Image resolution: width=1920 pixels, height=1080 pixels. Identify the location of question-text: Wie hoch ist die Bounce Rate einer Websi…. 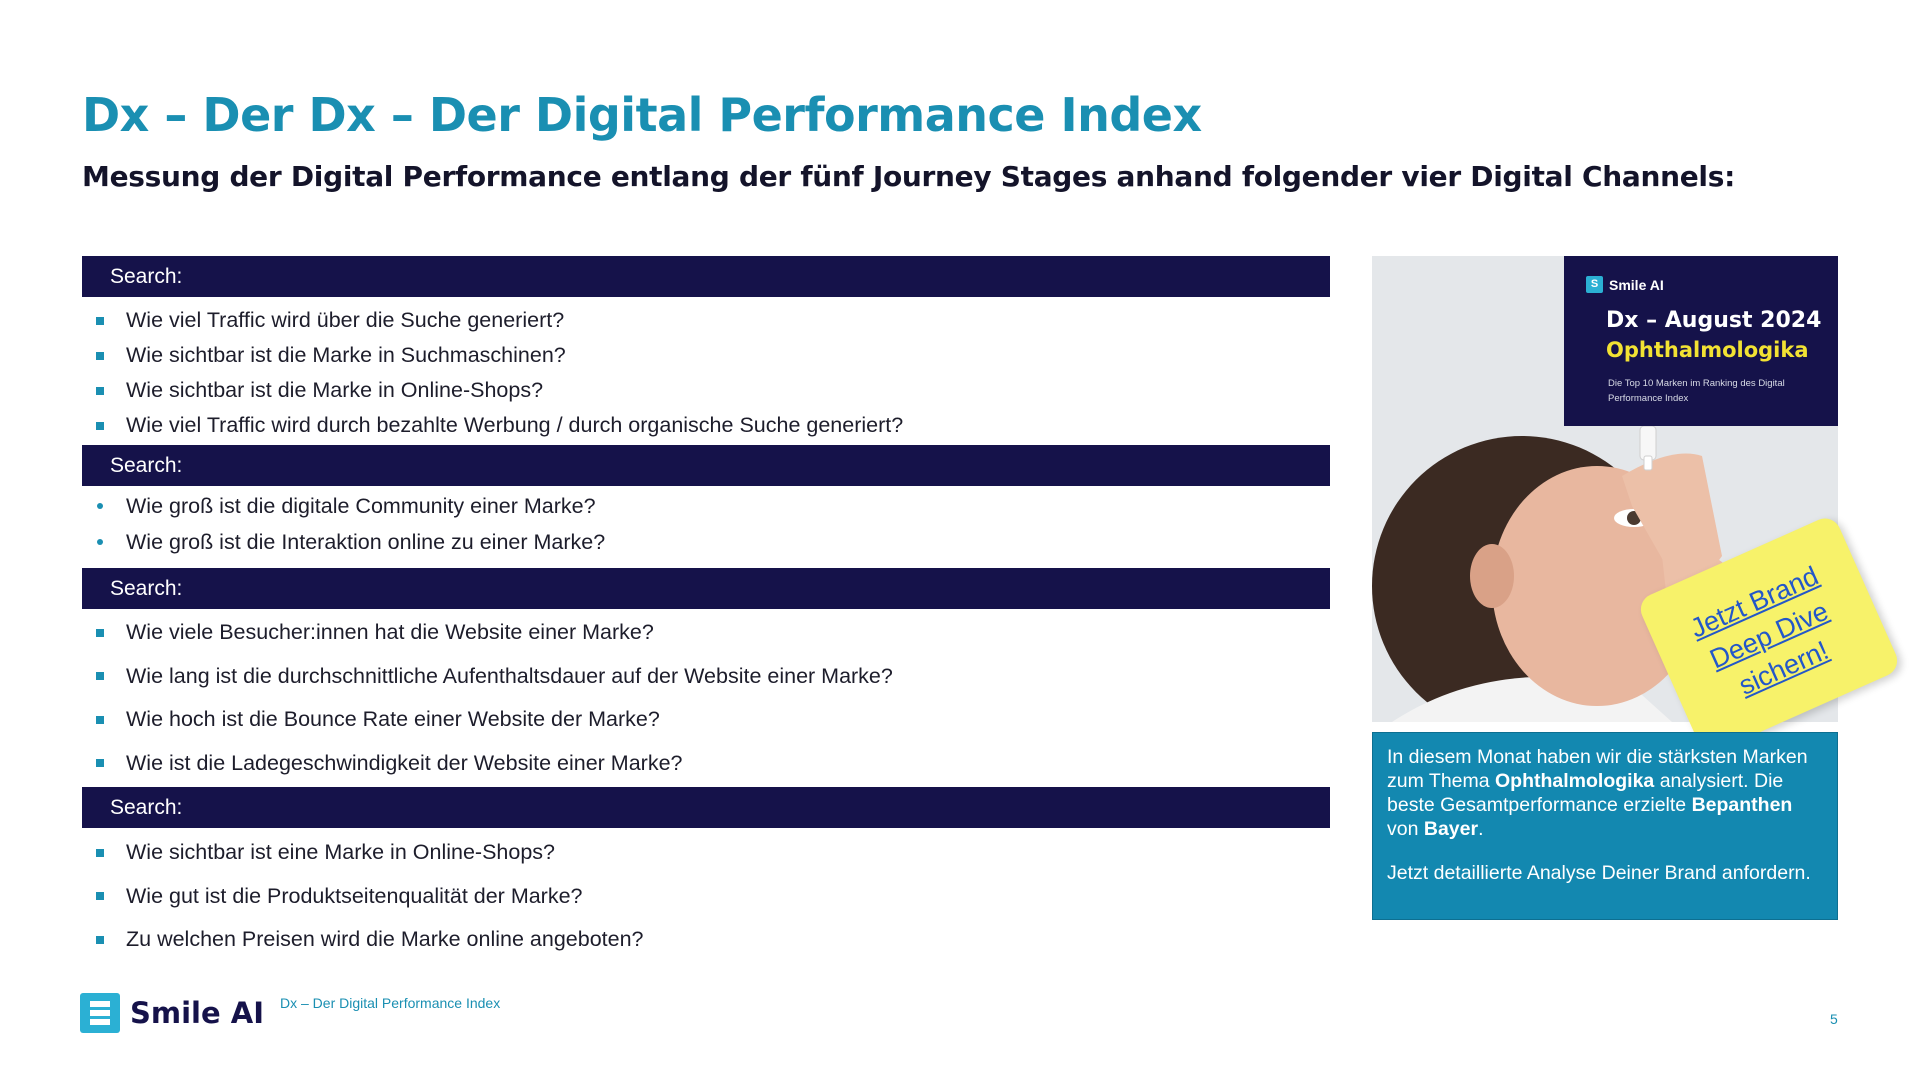
(393, 719).